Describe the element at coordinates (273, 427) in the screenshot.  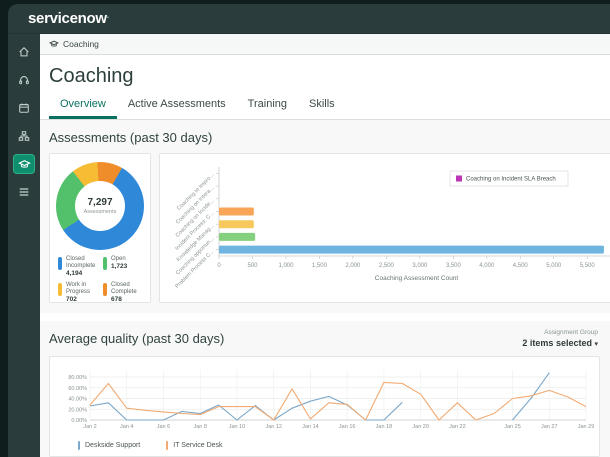
I see `svg-text: Jan 12` at that location.